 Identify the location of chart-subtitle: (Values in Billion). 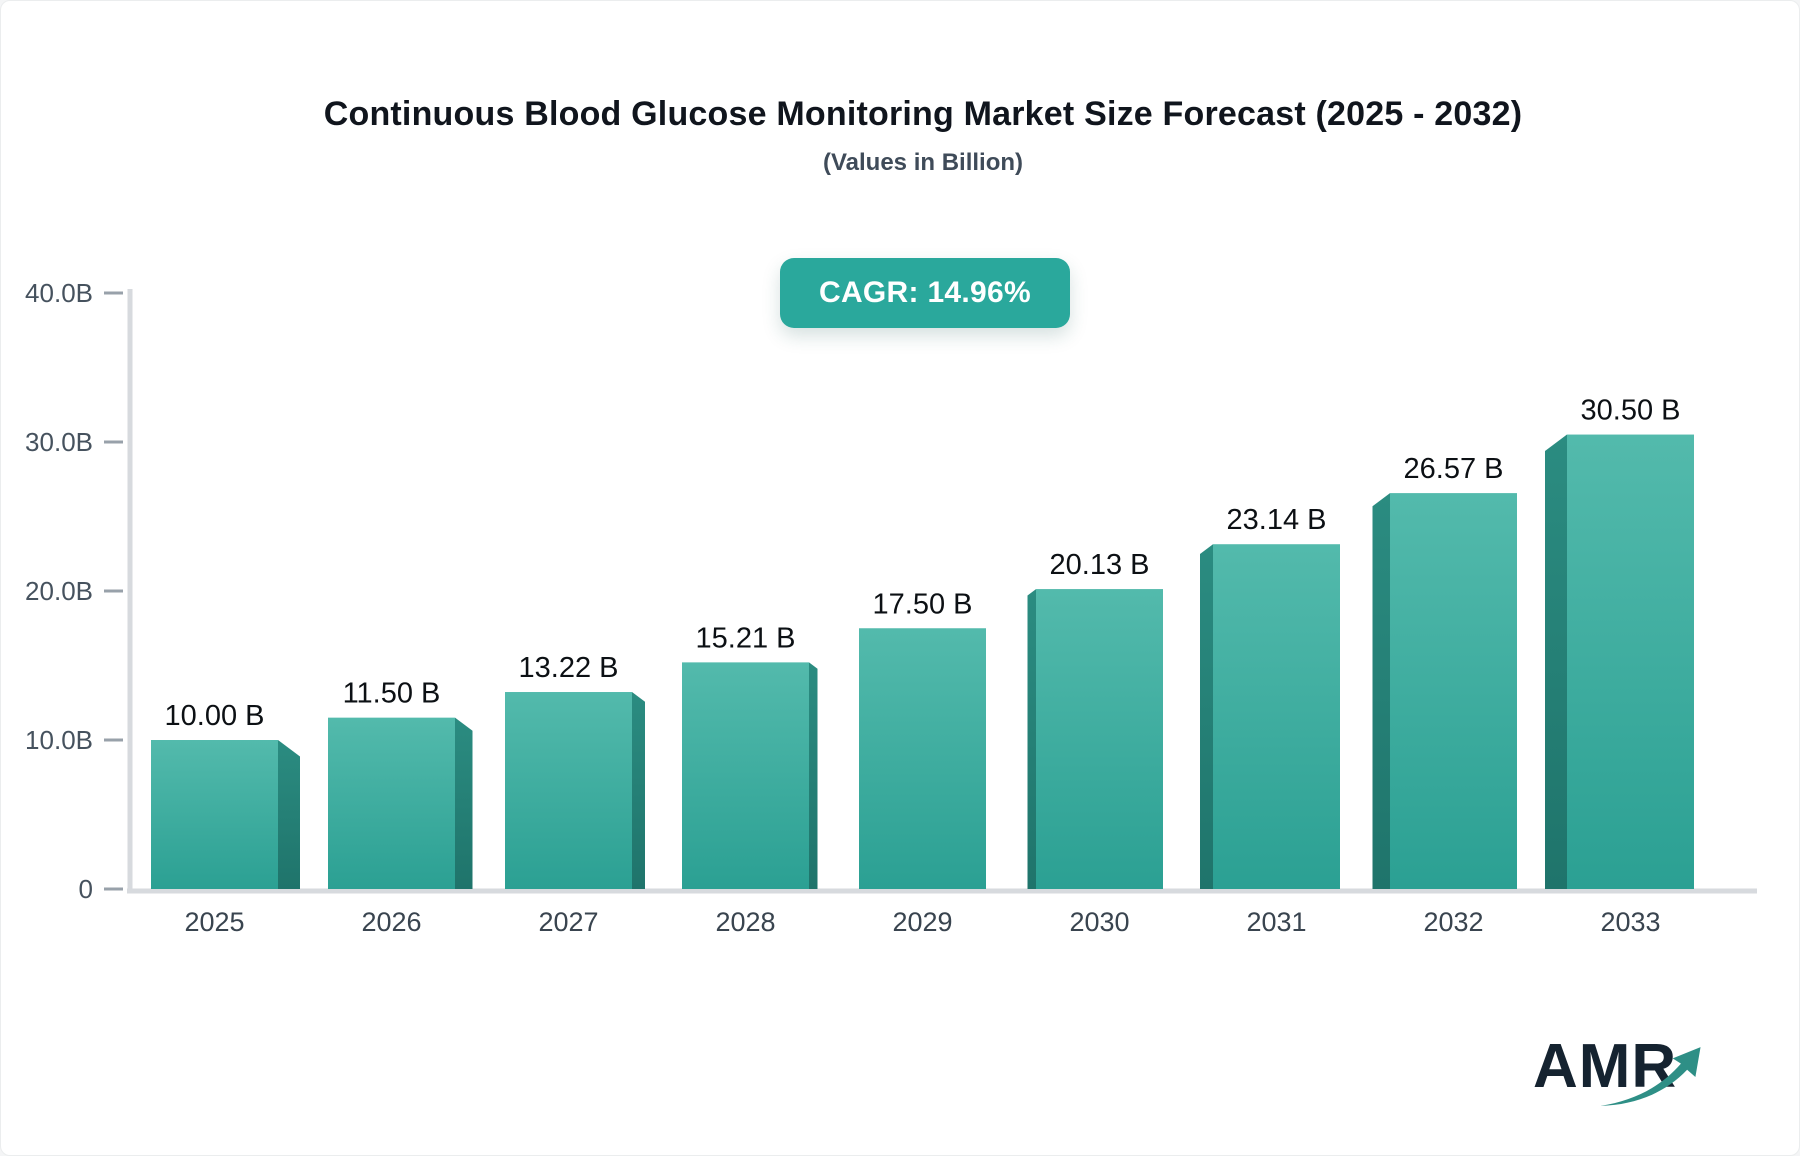
(923, 162).